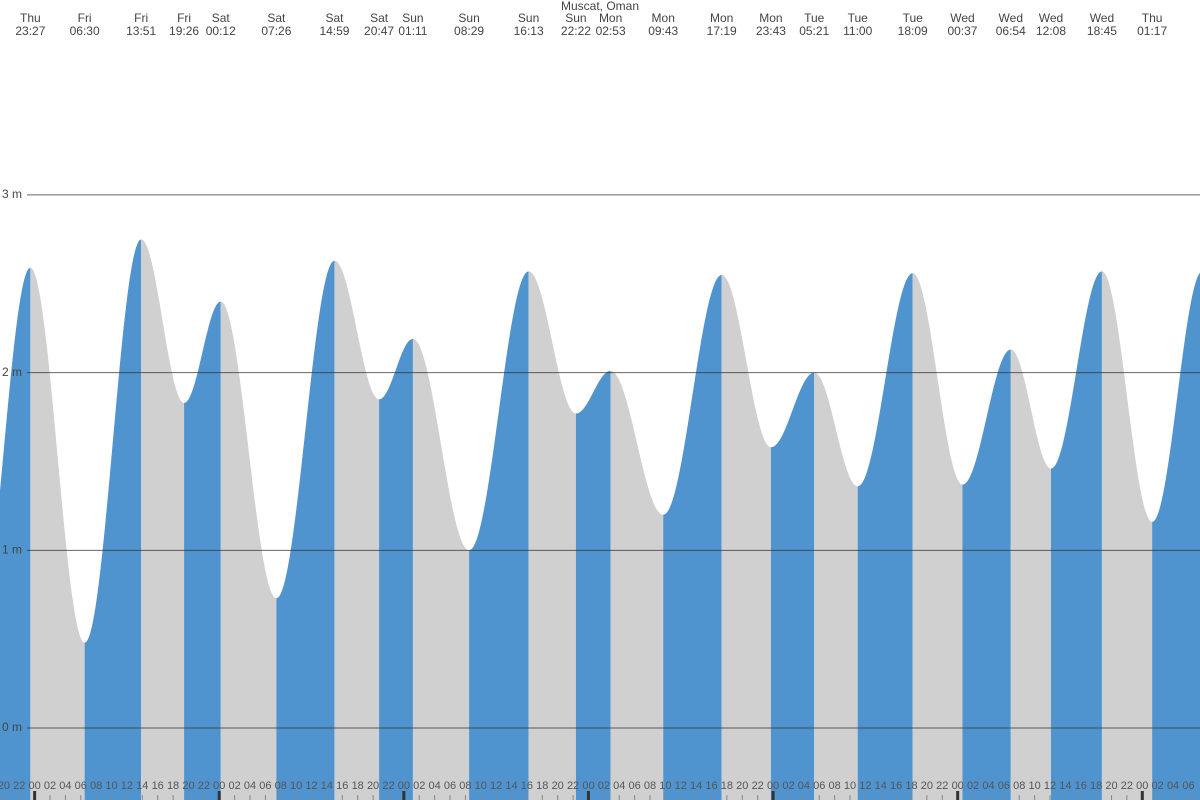 Image resolution: width=1200 pixels, height=800 pixels. Describe the element at coordinates (276, 31) in the screenshot. I see `extreme-time: 07:26` at that location.